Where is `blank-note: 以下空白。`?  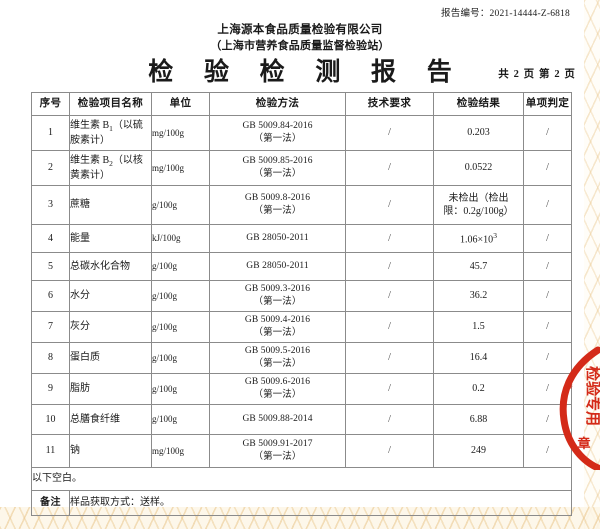
blank-note: 以下空白。 is located at coordinates (301, 479).